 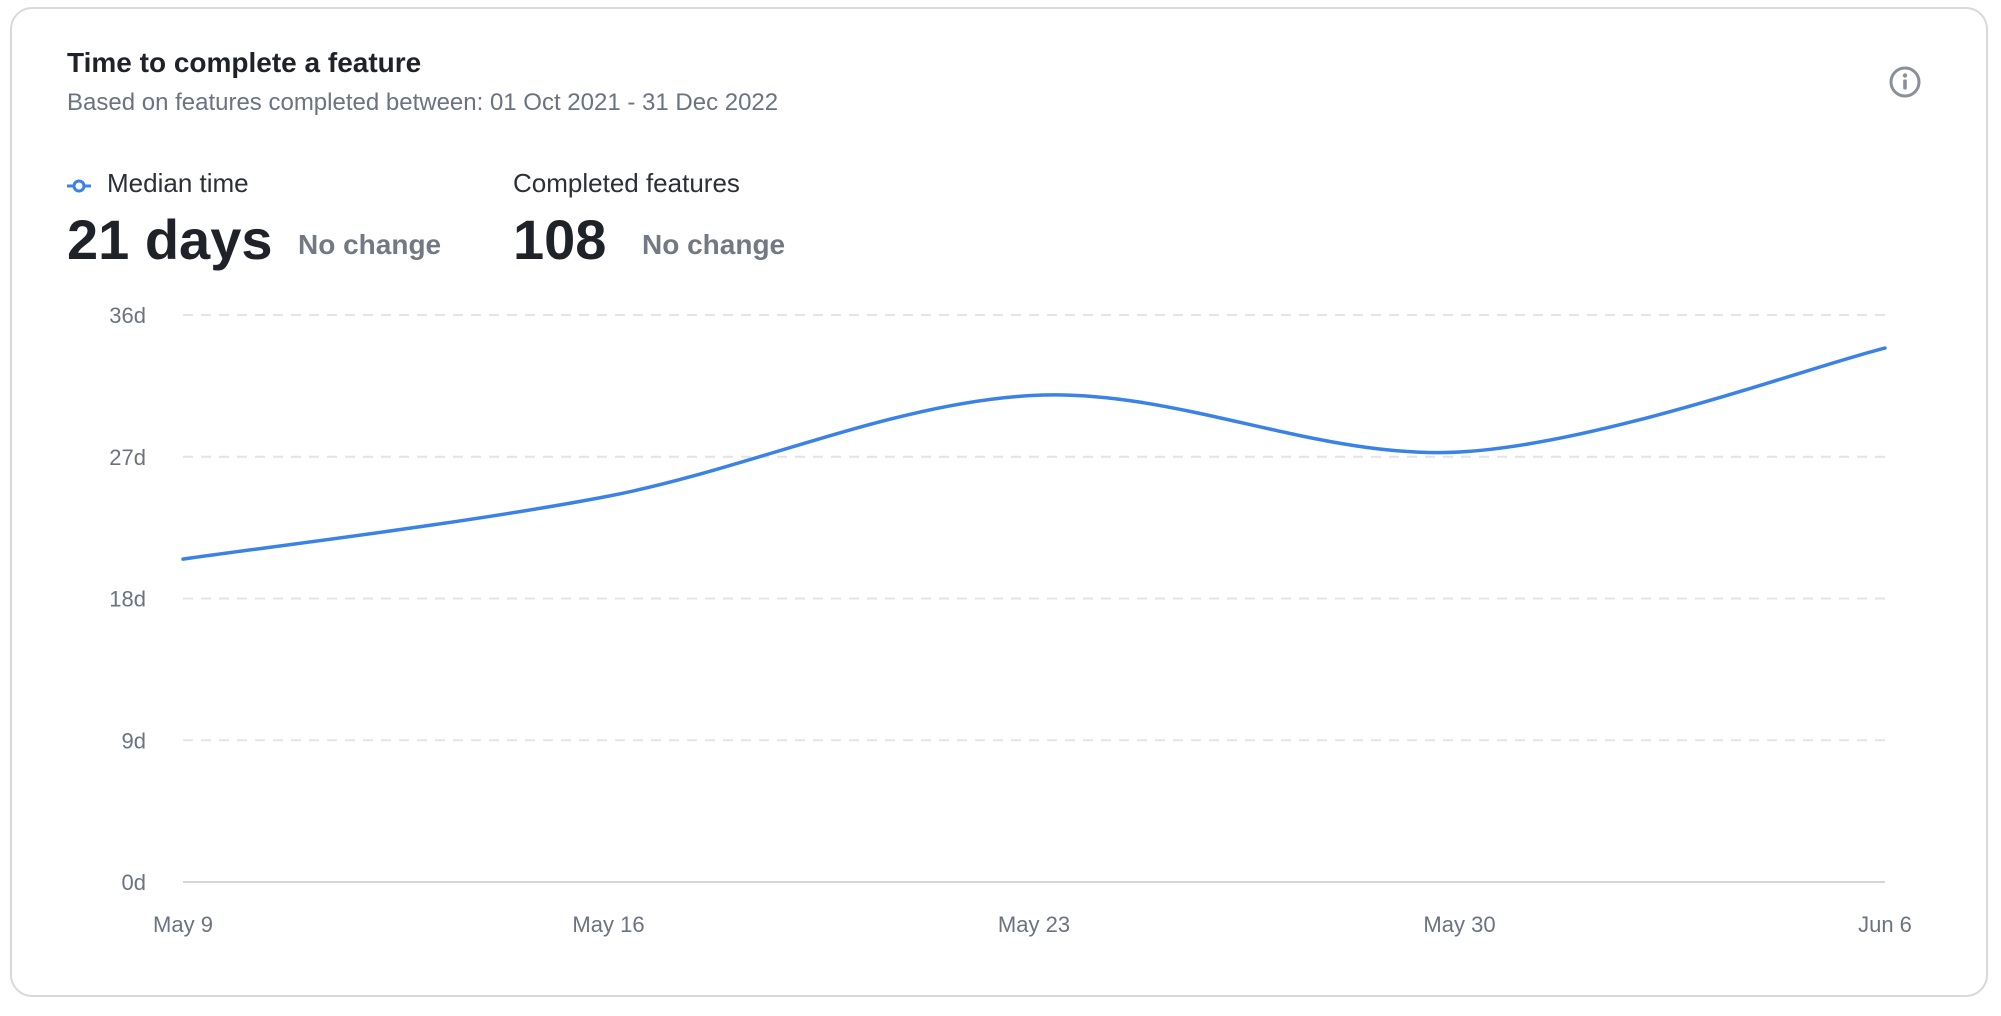 What do you see at coordinates (1459, 924) in the screenshot?
I see `x-tick-label: May 30` at bounding box center [1459, 924].